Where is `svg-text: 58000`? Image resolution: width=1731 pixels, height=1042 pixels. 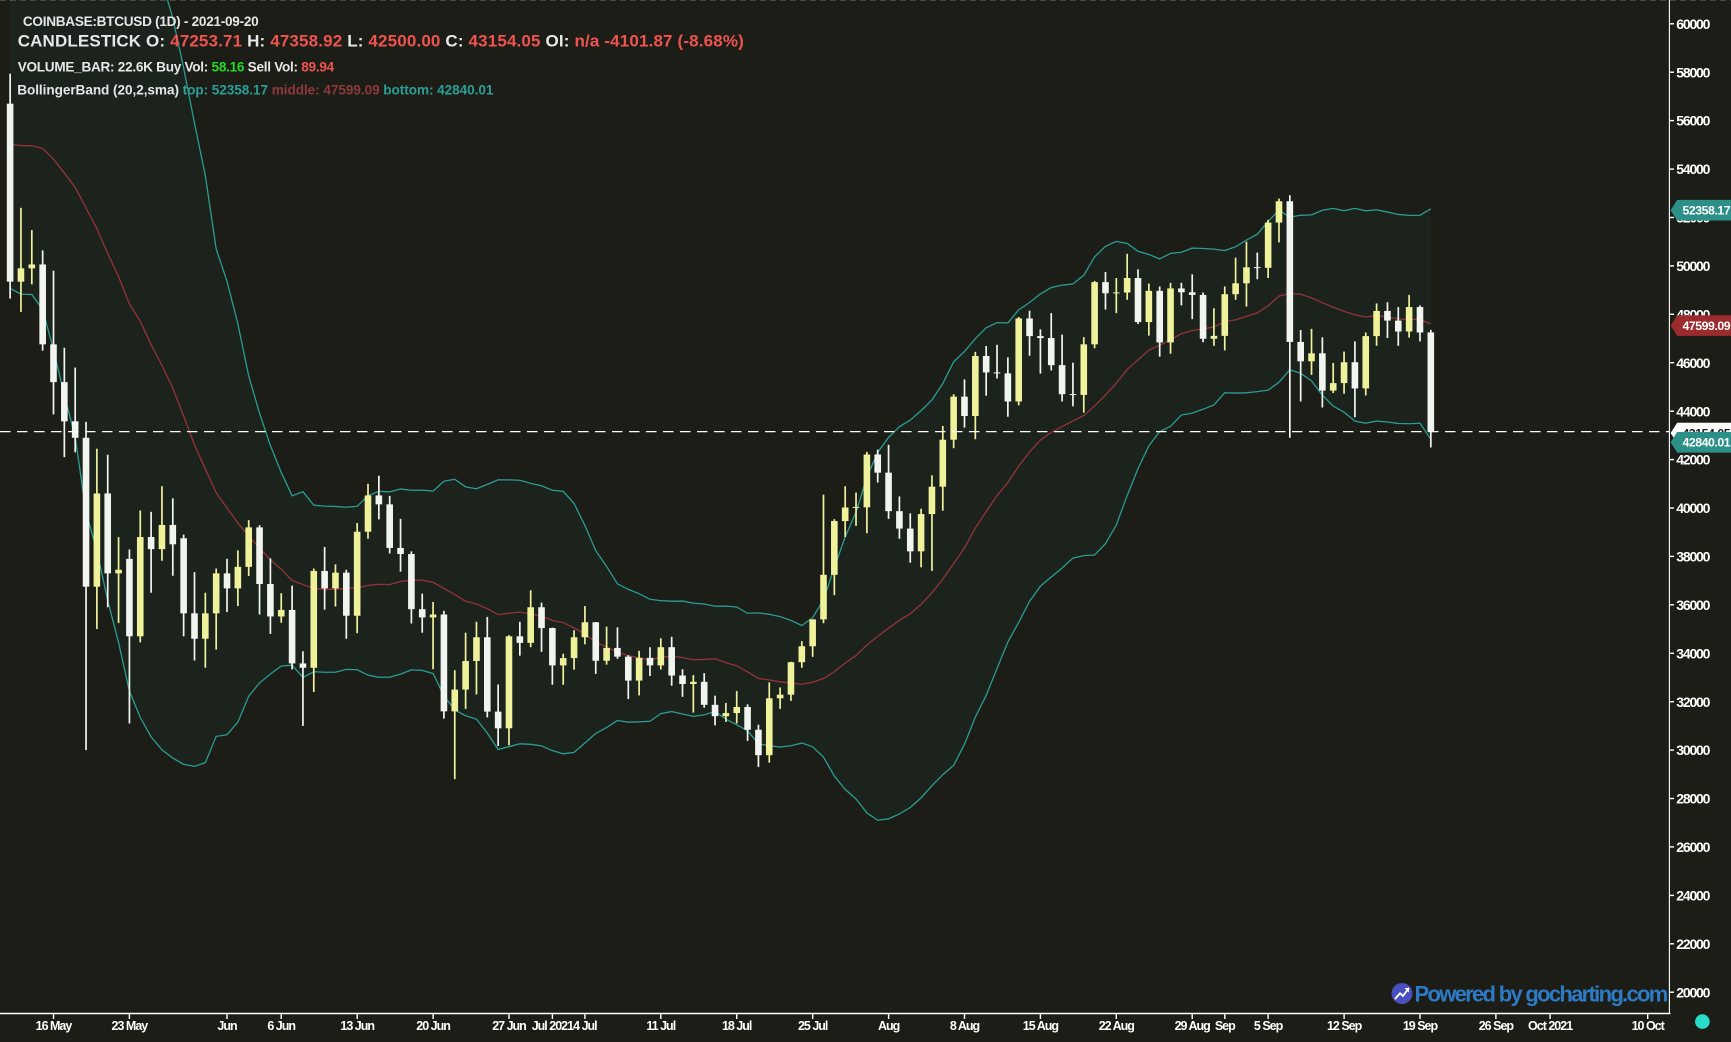 svg-text: 58000 is located at coordinates (1693, 72).